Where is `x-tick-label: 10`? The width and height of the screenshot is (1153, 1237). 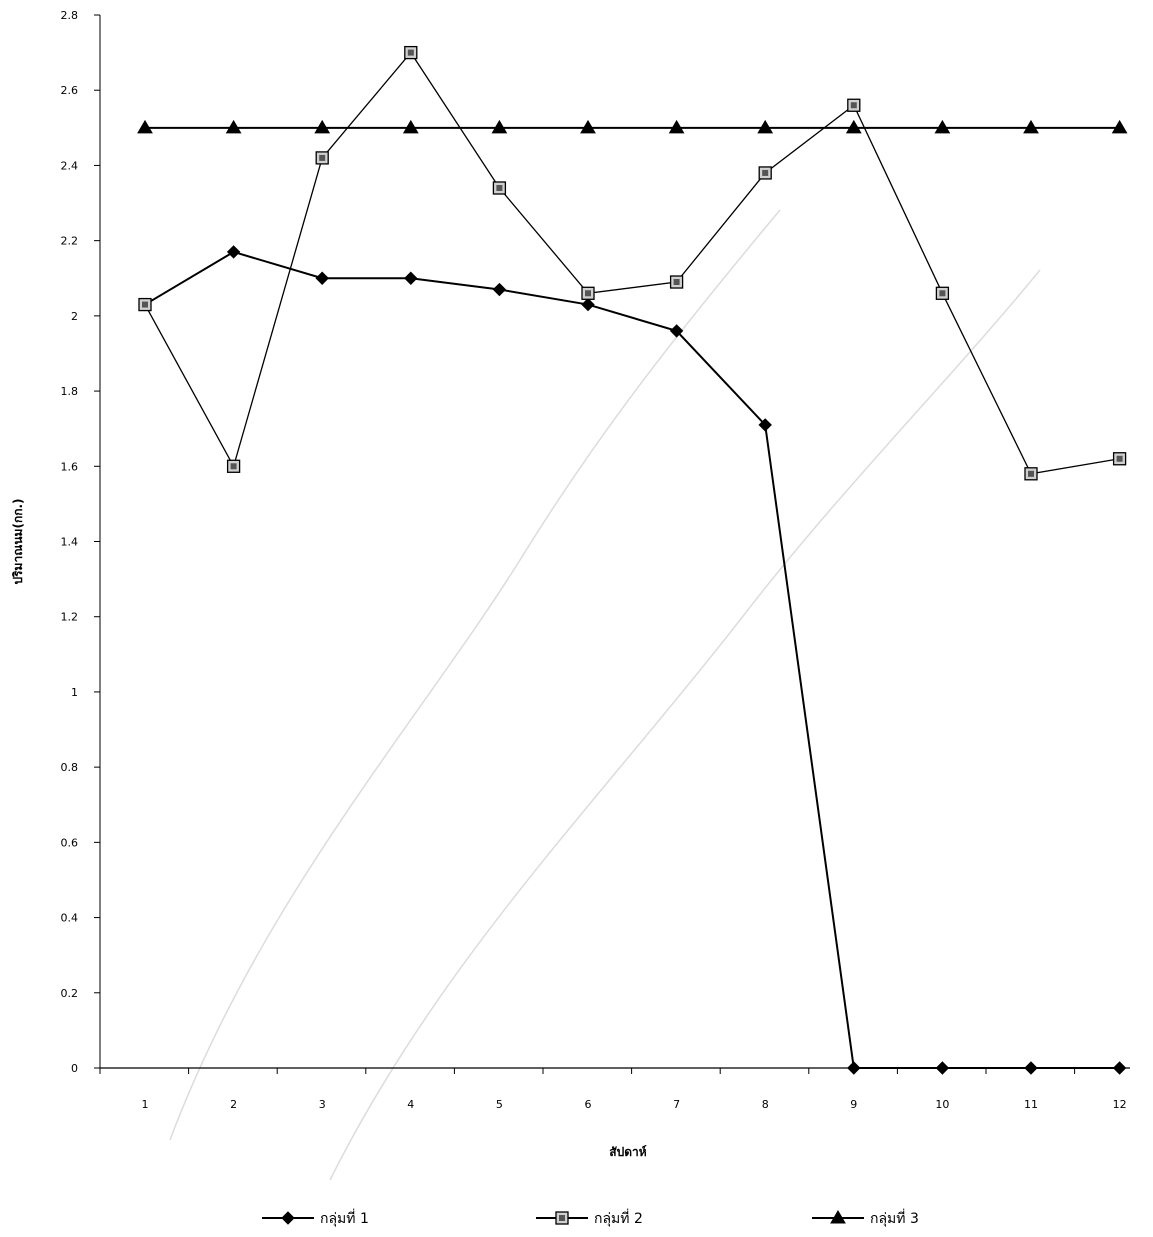 x-tick-label: 10 is located at coordinates (942, 1104).